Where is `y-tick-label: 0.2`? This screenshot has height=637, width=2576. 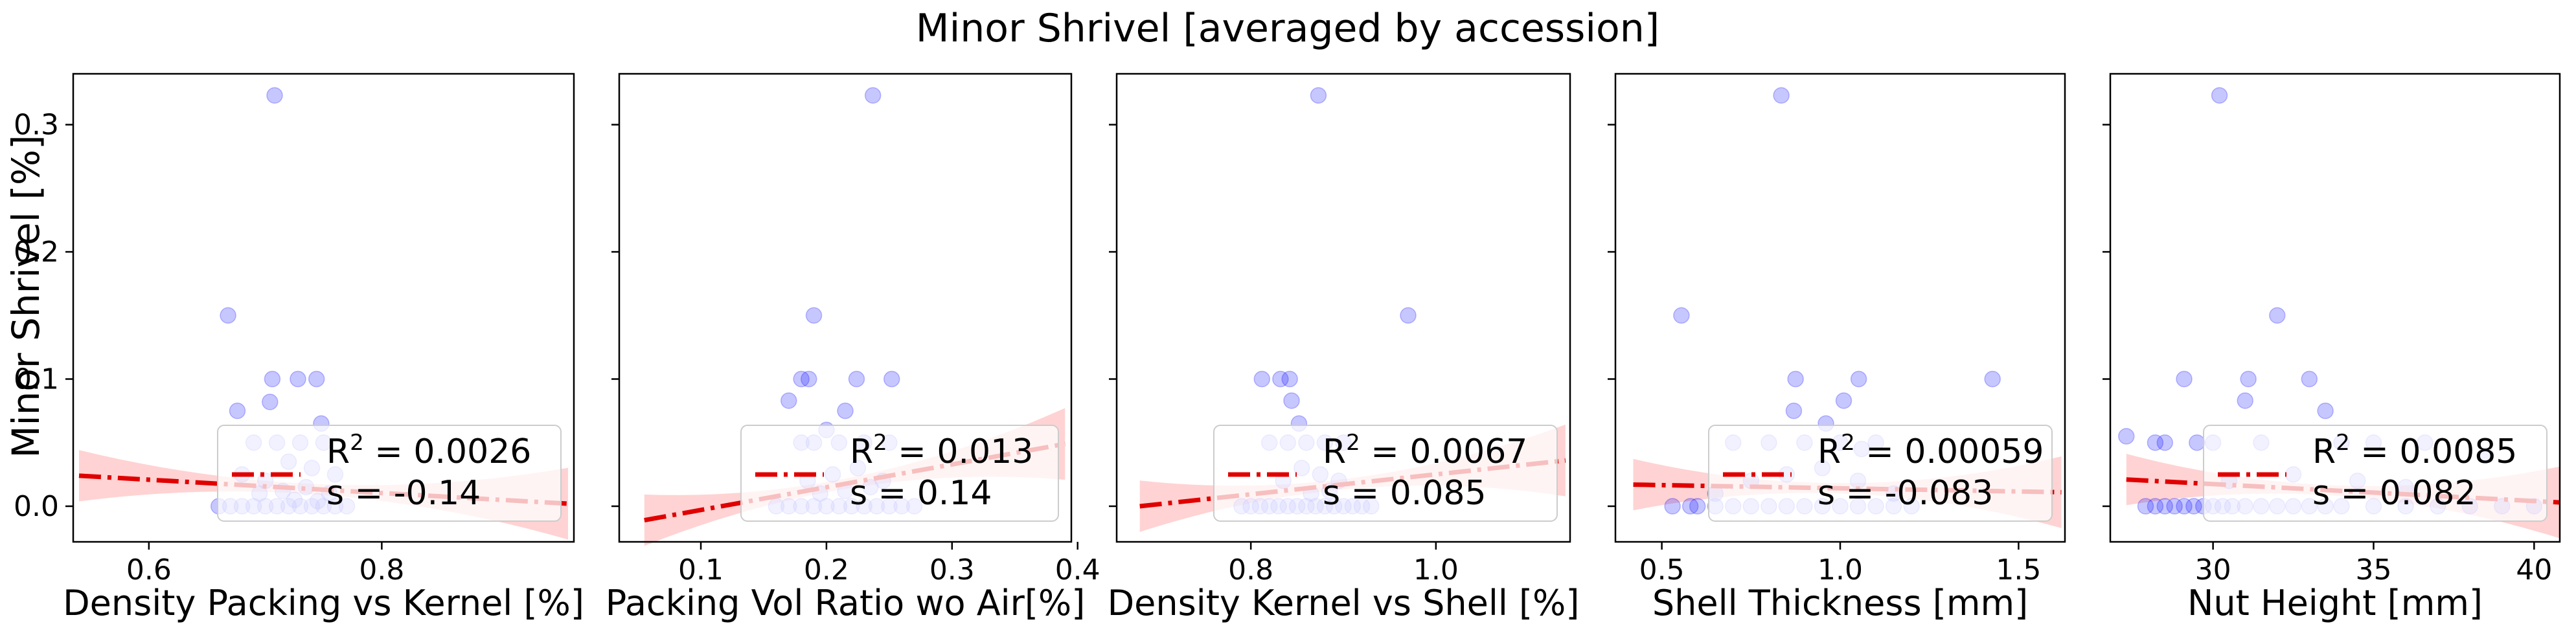
y-tick-label: 0.2 is located at coordinates (36, 252).